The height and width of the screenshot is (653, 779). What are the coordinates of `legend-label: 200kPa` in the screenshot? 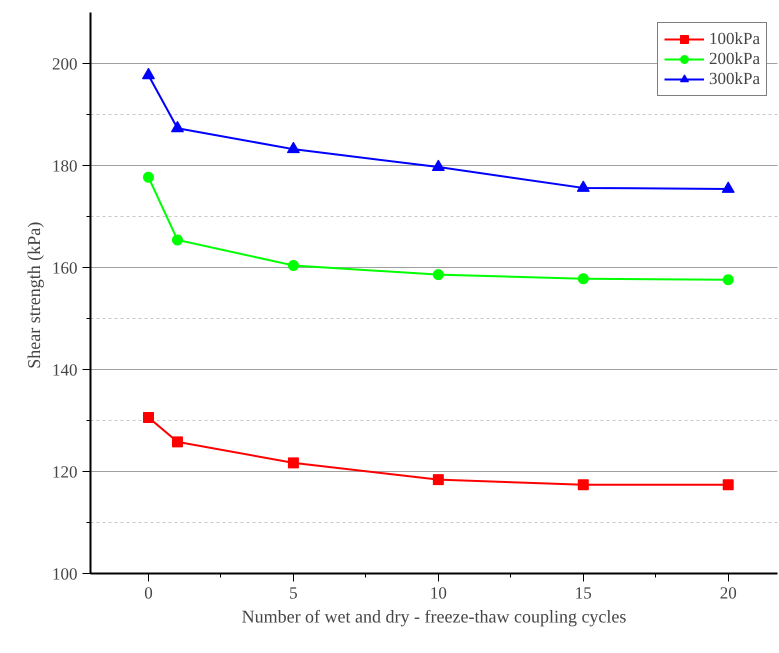 It's located at (734, 59).